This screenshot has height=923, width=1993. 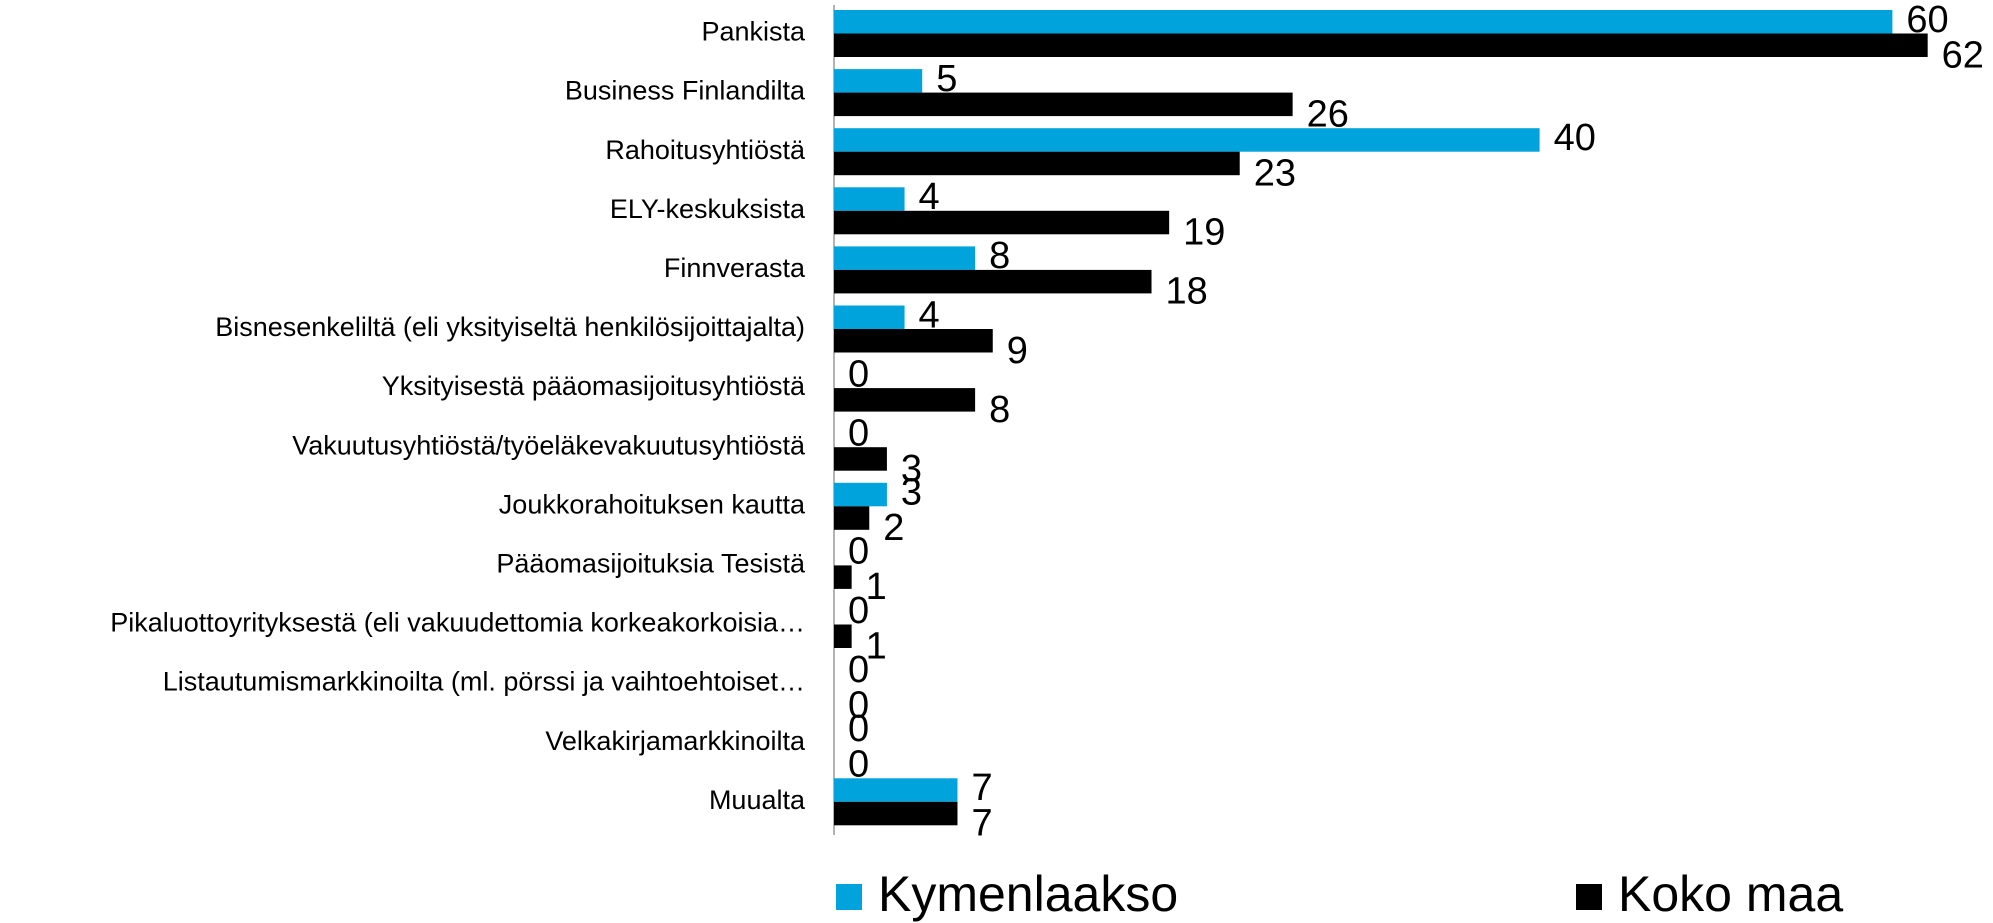 What do you see at coordinates (1275, 173) in the screenshot?
I see `value-label: 23` at bounding box center [1275, 173].